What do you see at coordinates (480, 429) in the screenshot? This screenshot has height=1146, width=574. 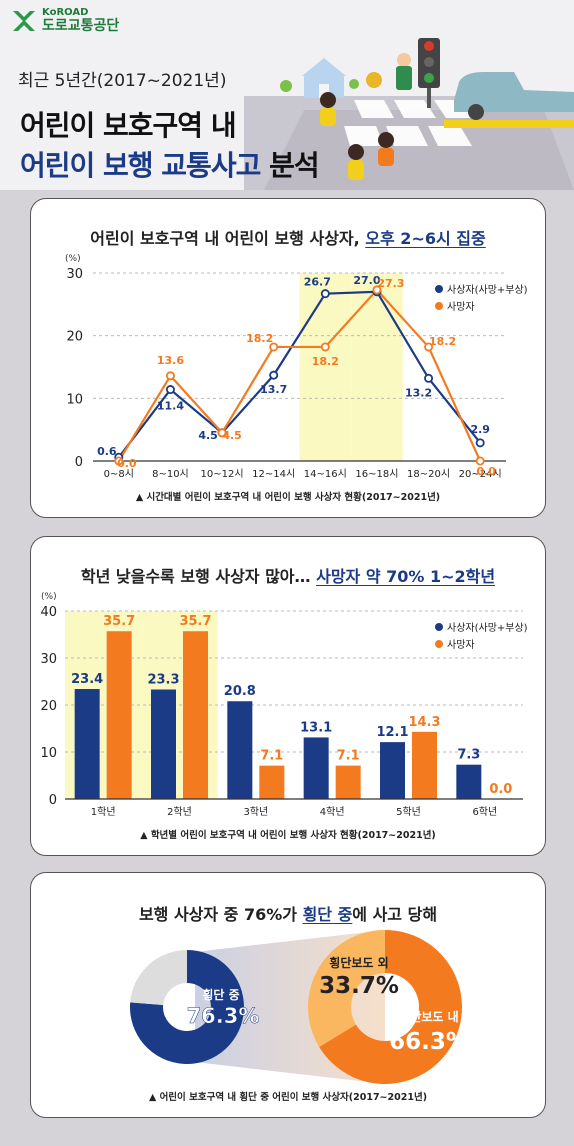 I see `casualties-data-label: 2.9` at bounding box center [480, 429].